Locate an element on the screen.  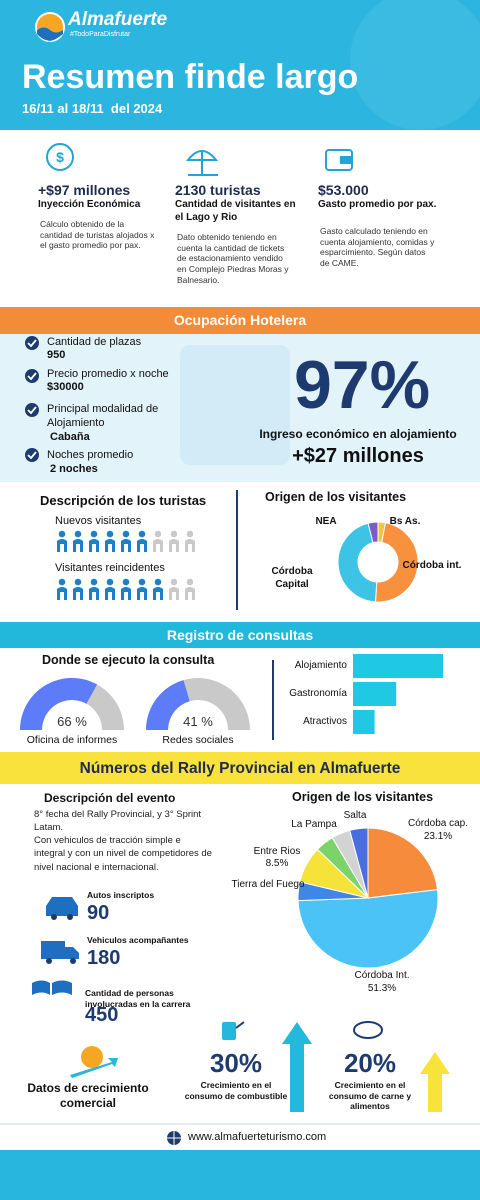
rally-band is located at coordinates (240, 768).